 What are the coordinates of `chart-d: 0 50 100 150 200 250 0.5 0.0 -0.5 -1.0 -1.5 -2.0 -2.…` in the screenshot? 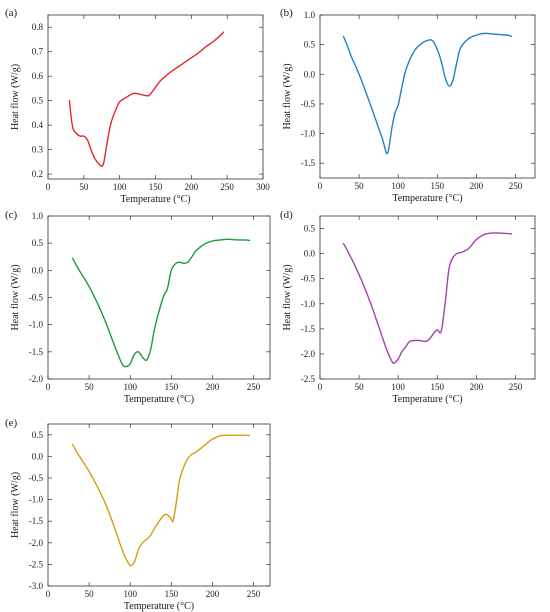 It's located at (408, 307).